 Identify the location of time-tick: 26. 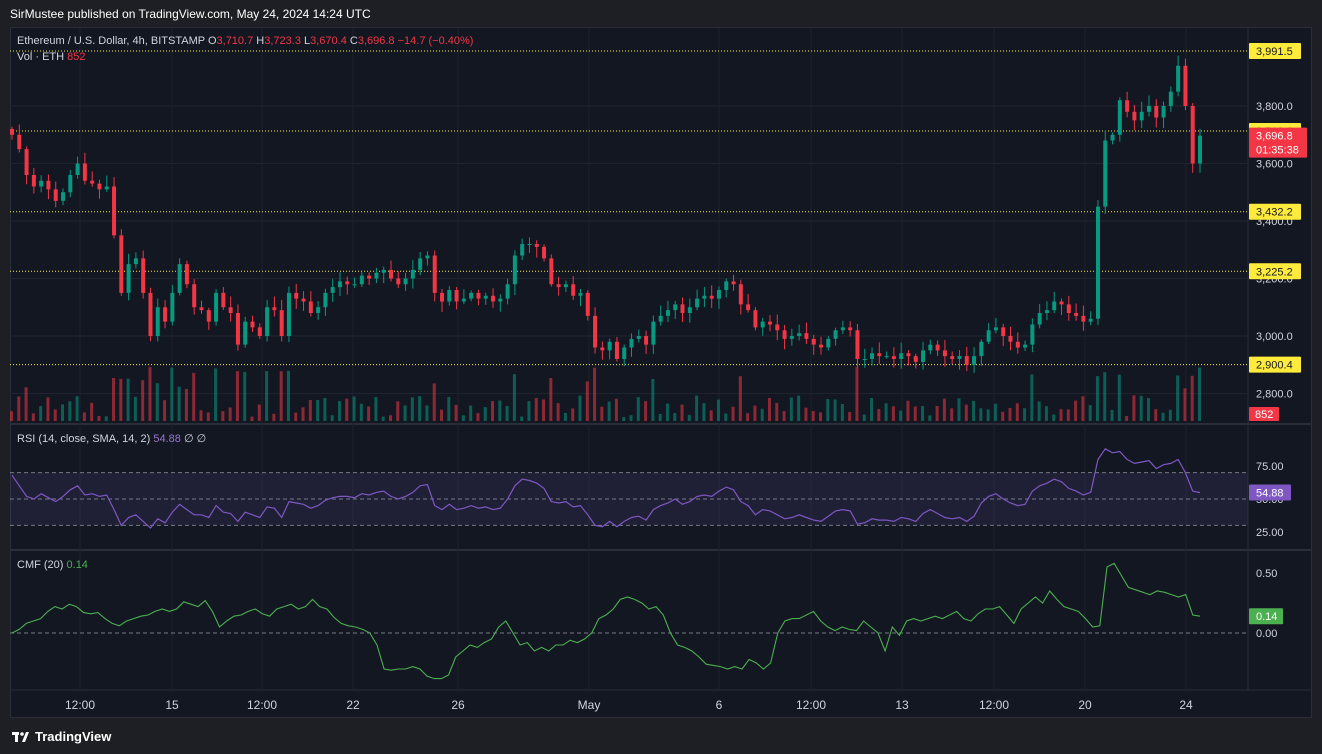
(458, 705).